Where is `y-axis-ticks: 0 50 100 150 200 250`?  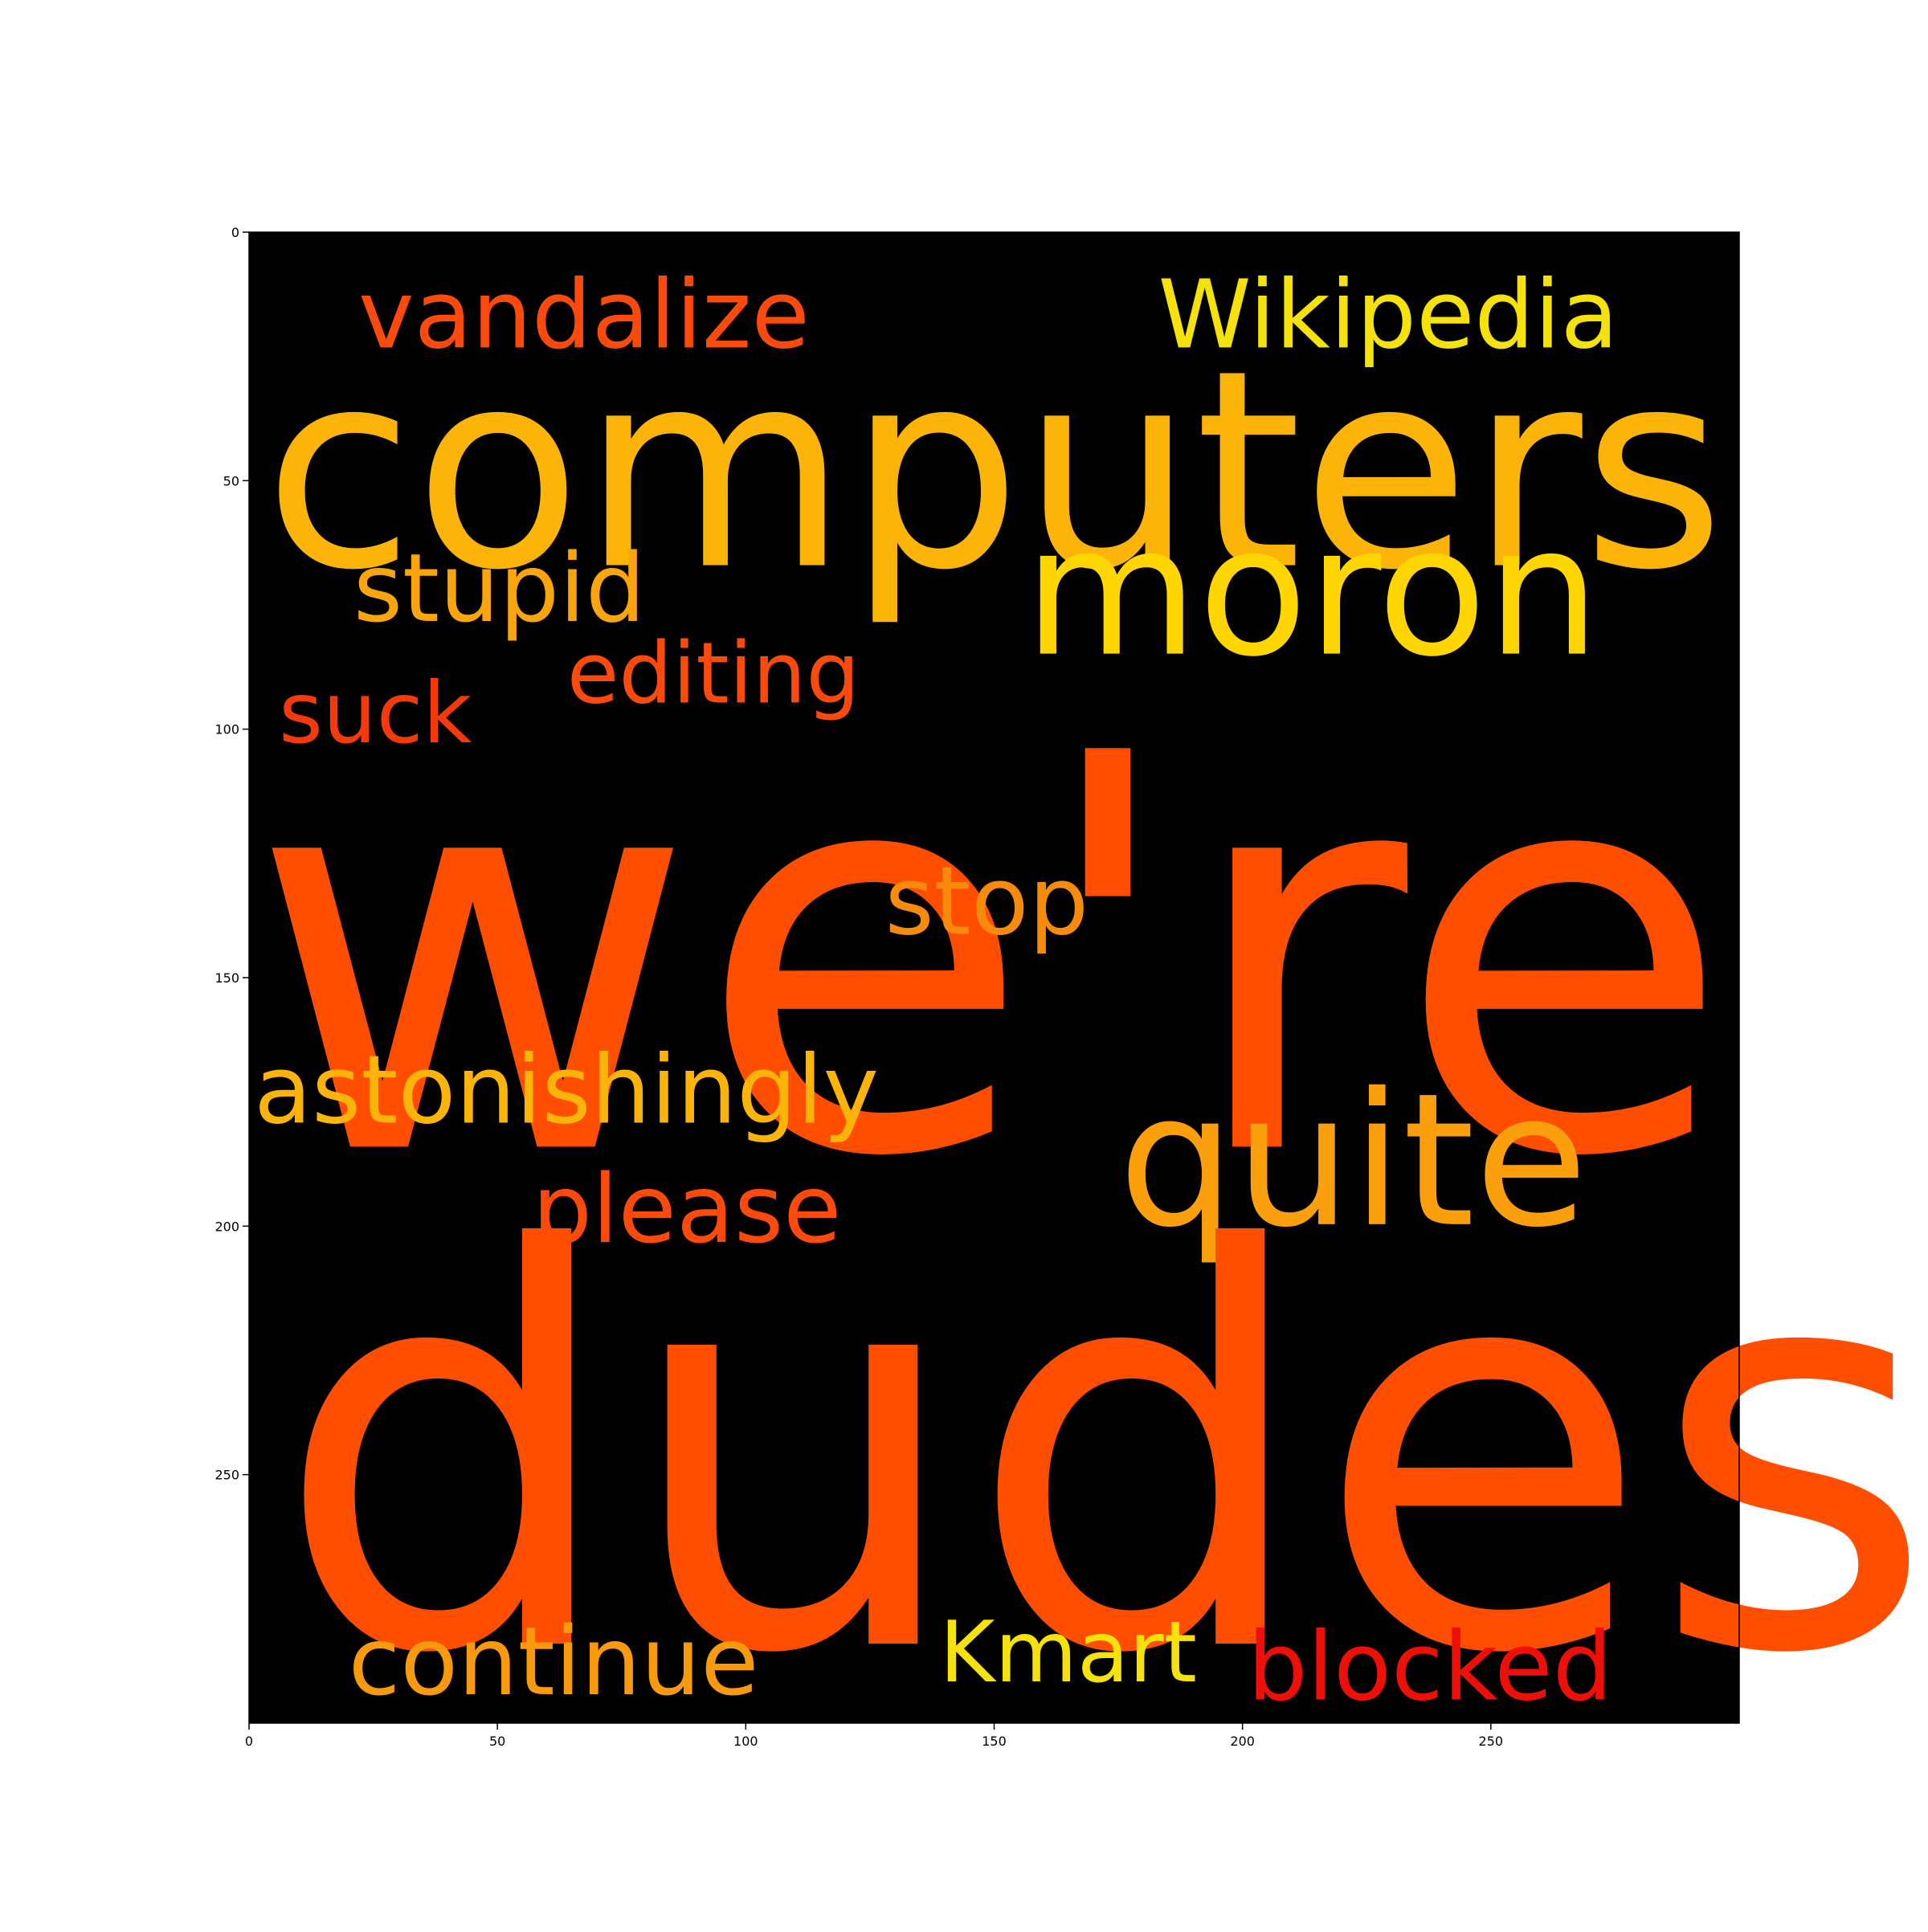
y-axis-ticks: 0 50 100 150 200 250 is located at coordinates (231, 854).